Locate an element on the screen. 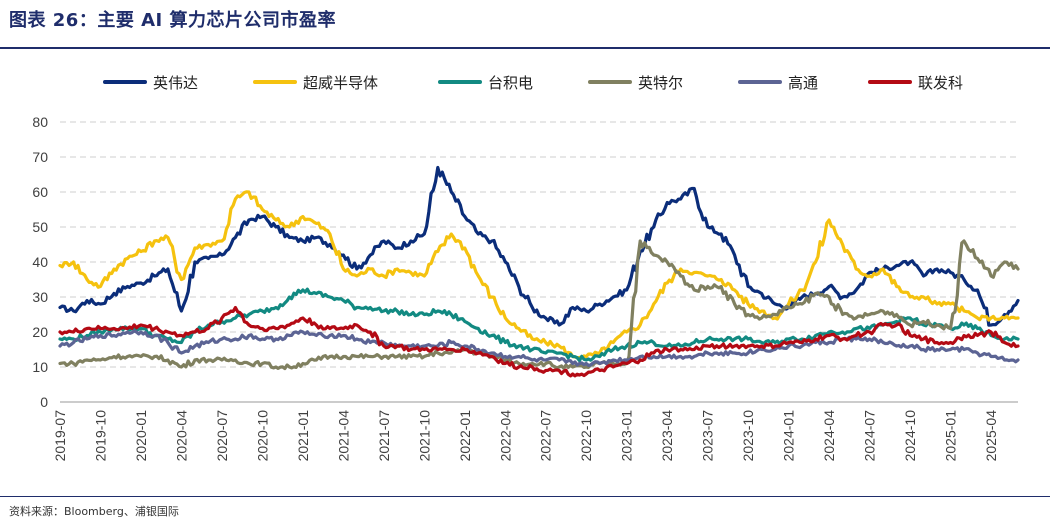  y-tick-label: 40 is located at coordinates (40, 262).